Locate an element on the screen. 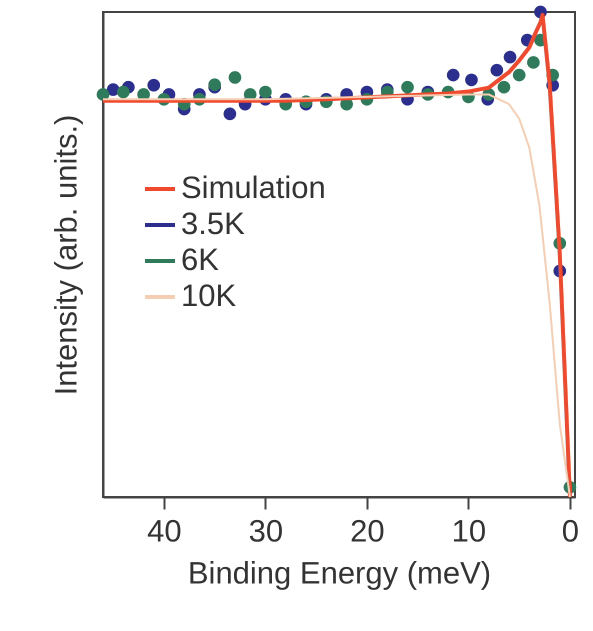 The height and width of the screenshot is (631, 593). x-tick-label: 30 is located at coordinates (266, 531).